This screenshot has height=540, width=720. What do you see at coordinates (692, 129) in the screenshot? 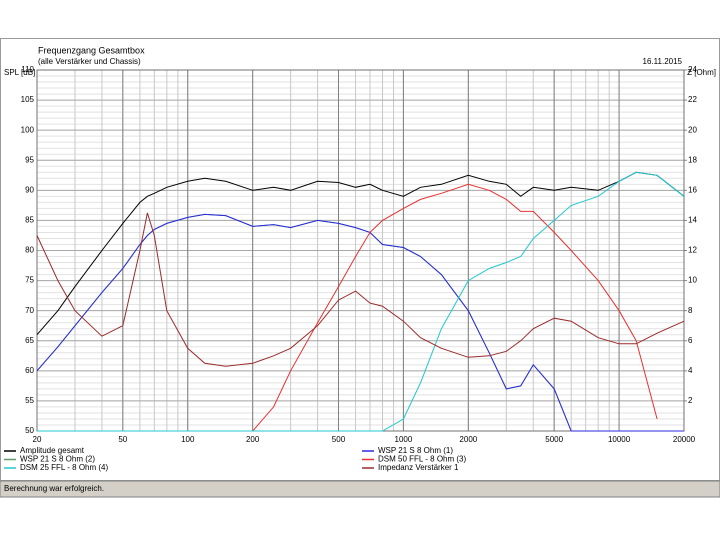
I see `y2-tick-label: 20` at bounding box center [692, 129].